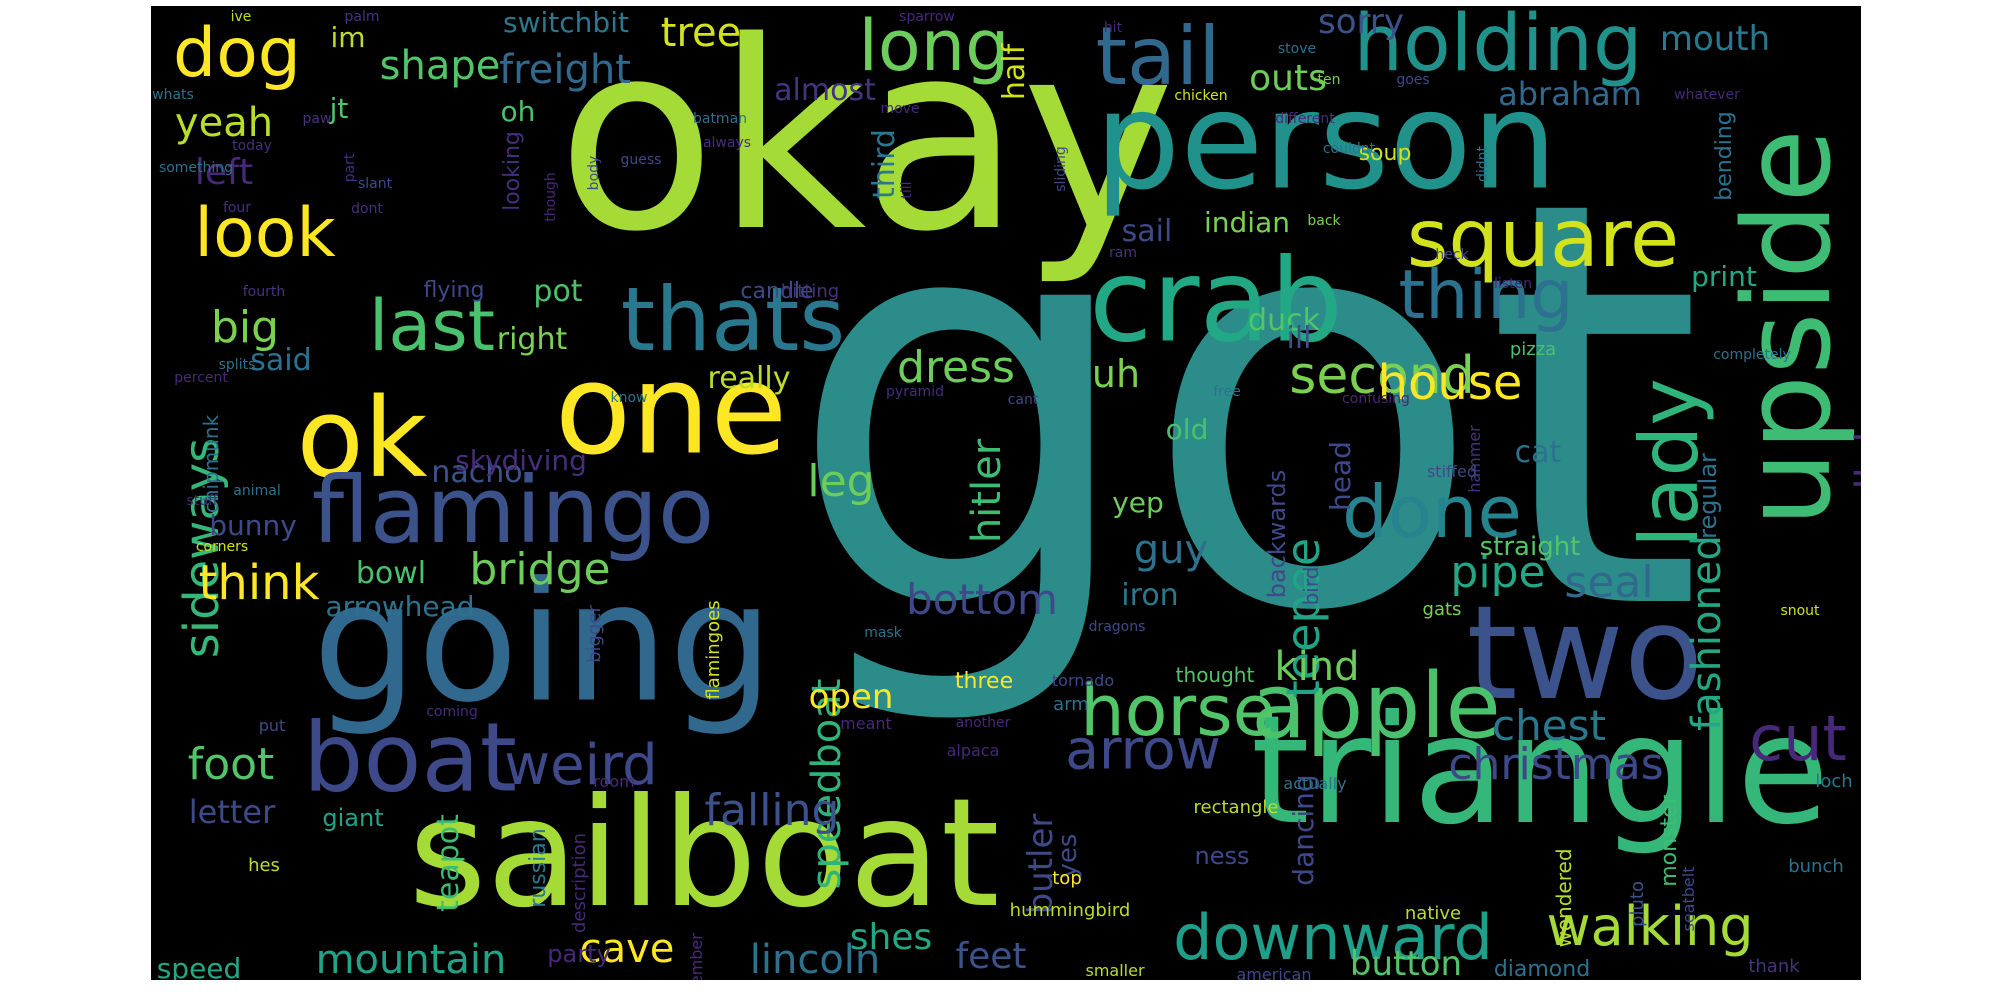 This screenshot has height=1000, width=2000. I want to click on word-something: something, so click(196, 168).